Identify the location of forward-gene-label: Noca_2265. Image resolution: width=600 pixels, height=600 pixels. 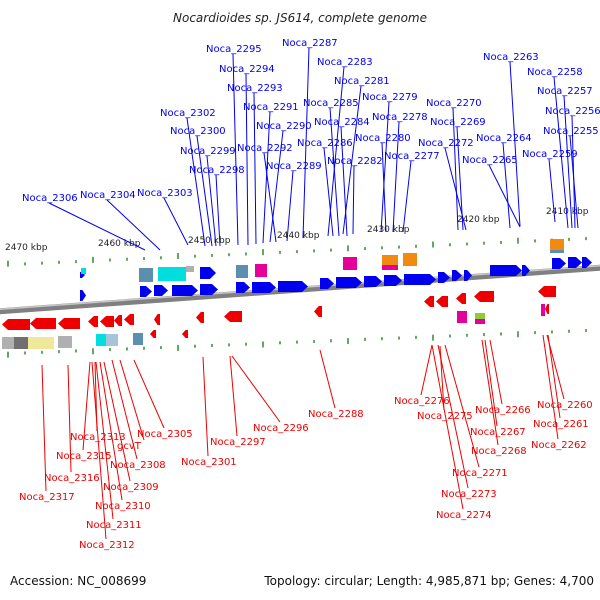
(490, 160).